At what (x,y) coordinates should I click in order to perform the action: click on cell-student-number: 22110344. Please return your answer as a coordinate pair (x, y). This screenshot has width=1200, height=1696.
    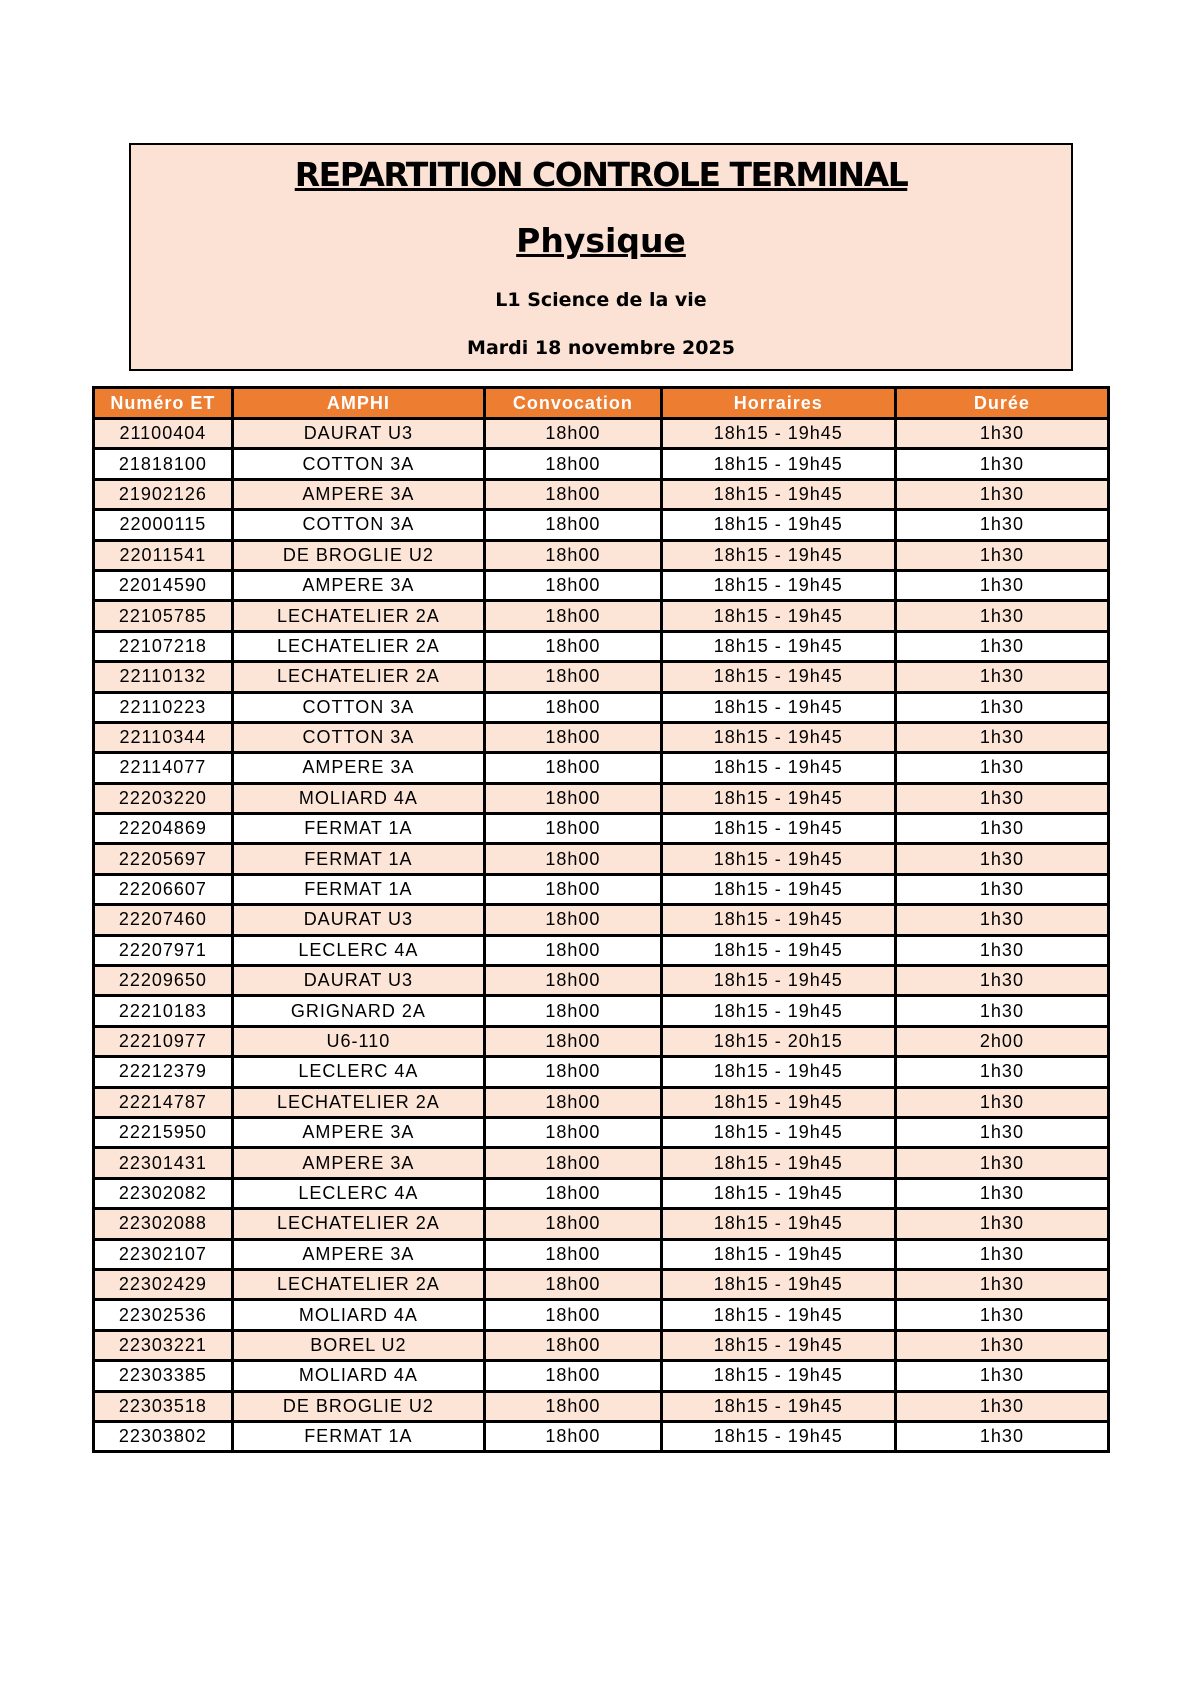
    Looking at the image, I should click on (163, 737).